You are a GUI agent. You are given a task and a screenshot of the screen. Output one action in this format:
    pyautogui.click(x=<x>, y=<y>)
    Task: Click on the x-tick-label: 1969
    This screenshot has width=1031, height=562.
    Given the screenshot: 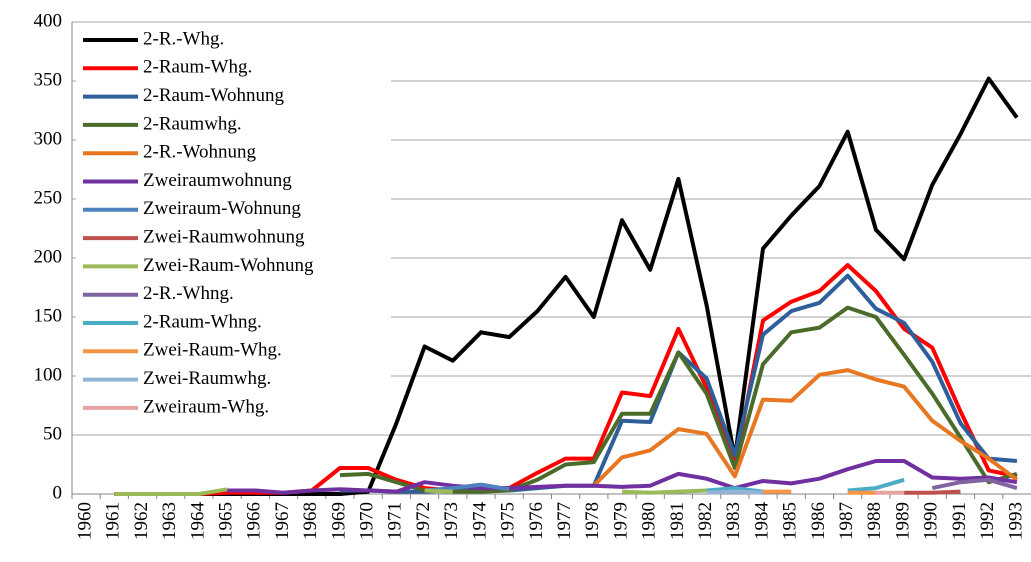 What is the action you would take?
    pyautogui.click(x=338, y=521)
    